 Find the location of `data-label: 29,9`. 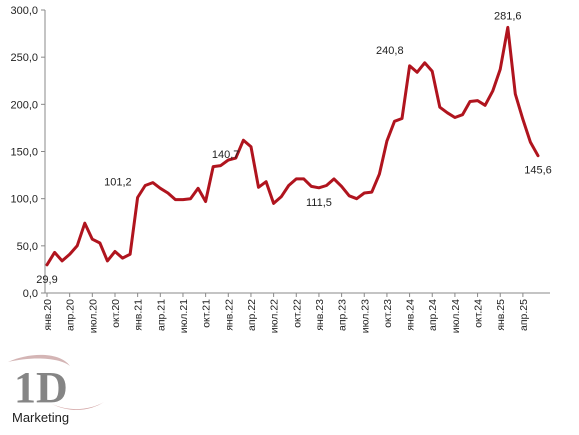

data-label: 29,9 is located at coordinates (46, 280).